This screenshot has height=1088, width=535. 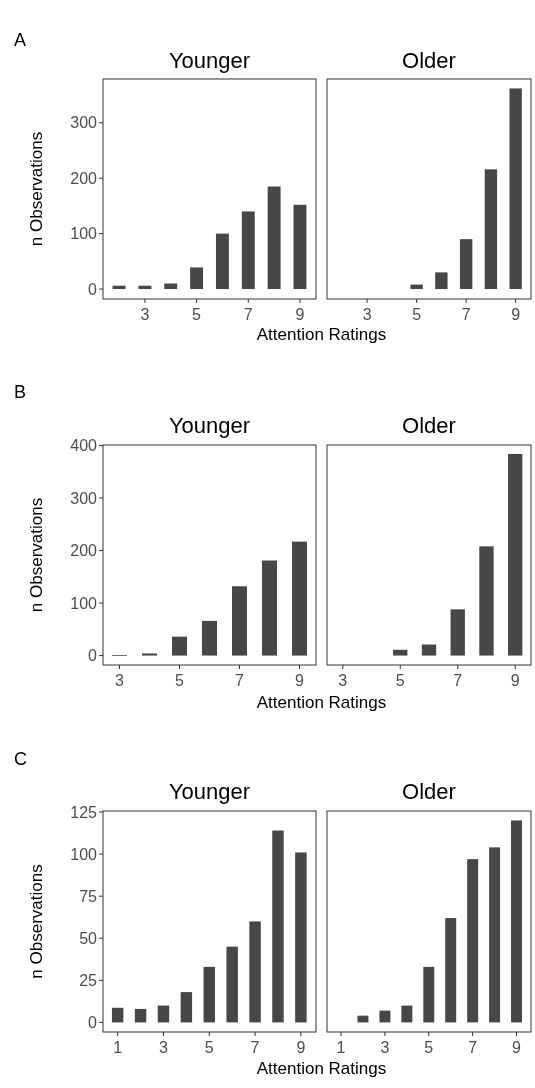 What do you see at coordinates (84, 446) in the screenshot?
I see `y-tick-label: 400` at bounding box center [84, 446].